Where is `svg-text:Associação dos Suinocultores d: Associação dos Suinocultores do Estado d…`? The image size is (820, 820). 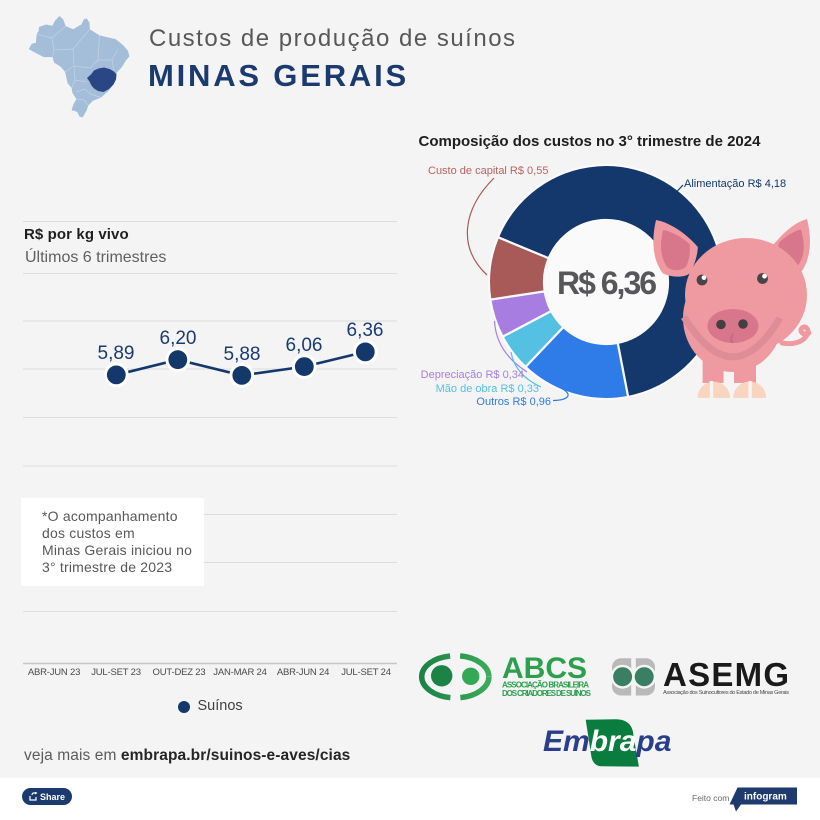
svg-text:Associação dos Suinocultores d: Associação dos Suinocultores do Estado d… is located at coordinates (726, 693).